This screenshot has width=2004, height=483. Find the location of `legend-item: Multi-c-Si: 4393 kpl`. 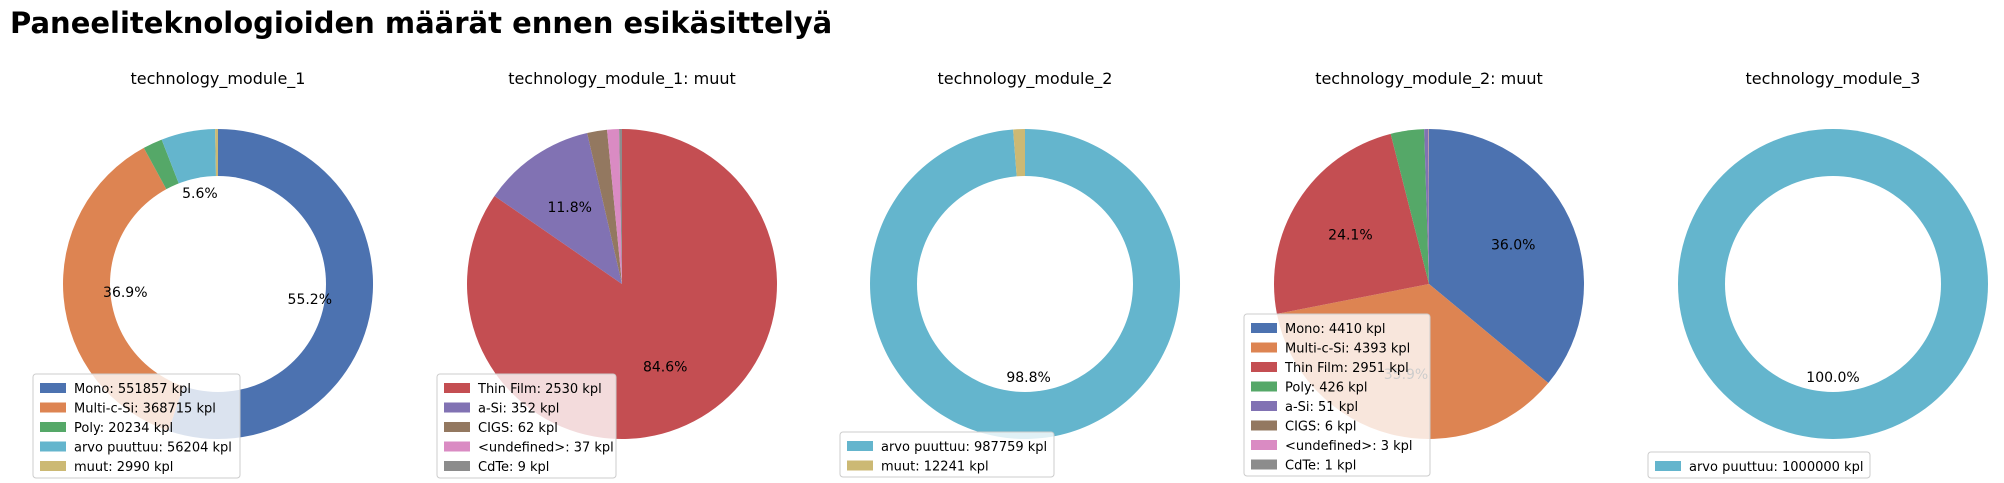

legend-item: Multi-c-Si: 4393 kpl is located at coordinates (1330, 349).